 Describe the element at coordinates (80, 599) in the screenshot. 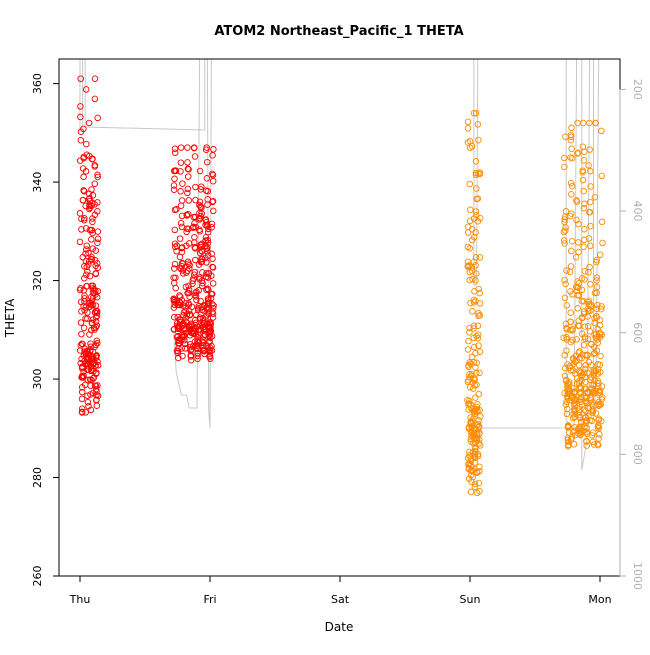

I see `x-tick-label: Thu` at that location.